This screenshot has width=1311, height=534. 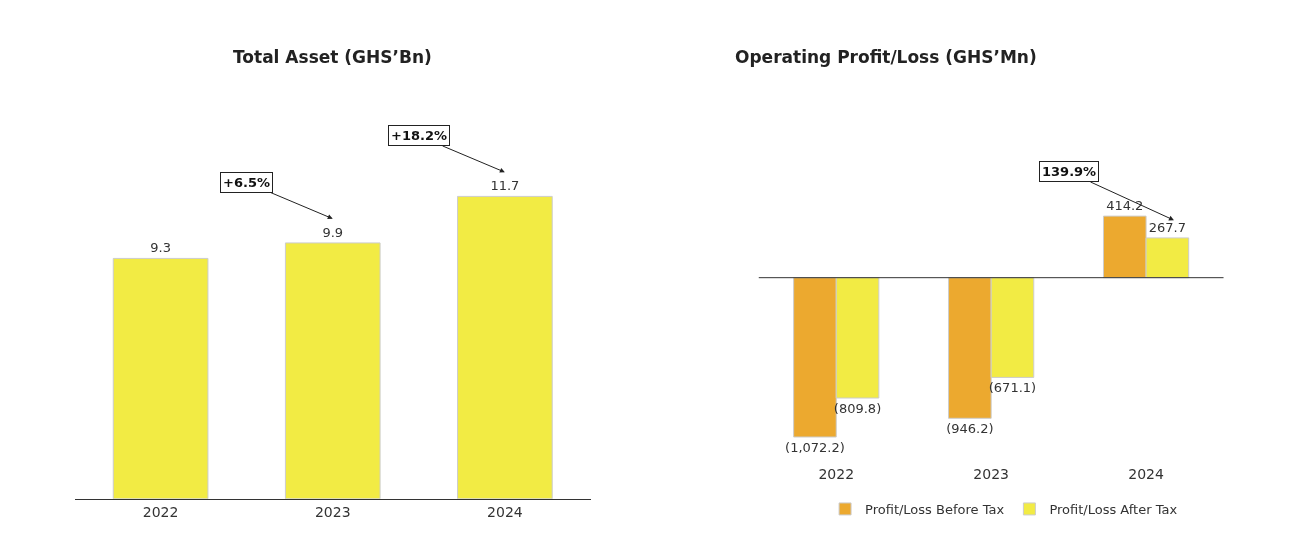 I want to click on data-label: 9.9, so click(x=333, y=232).